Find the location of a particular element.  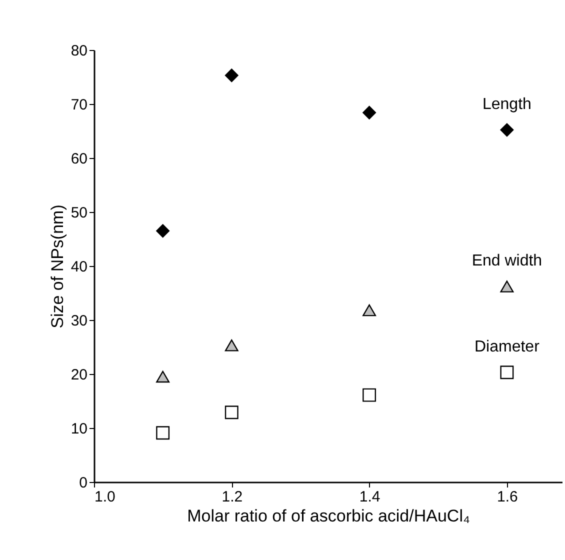

y-axis-title: Size of NPs(nm) is located at coordinates (57, 266).